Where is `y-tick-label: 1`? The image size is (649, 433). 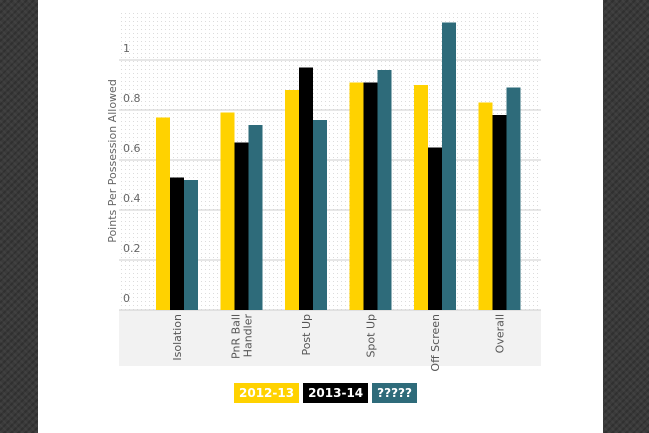
y-tick-label: 1 is located at coordinates (126, 48).